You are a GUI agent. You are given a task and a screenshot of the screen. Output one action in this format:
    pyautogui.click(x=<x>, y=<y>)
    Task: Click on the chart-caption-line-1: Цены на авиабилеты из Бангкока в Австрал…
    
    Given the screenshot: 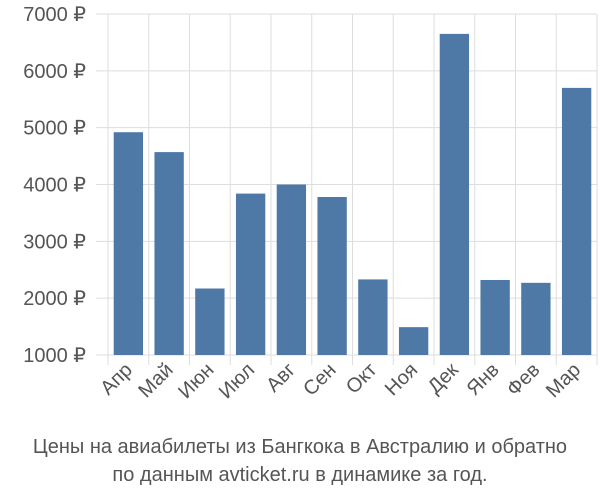 What is the action you would take?
    pyautogui.click(x=300, y=447)
    